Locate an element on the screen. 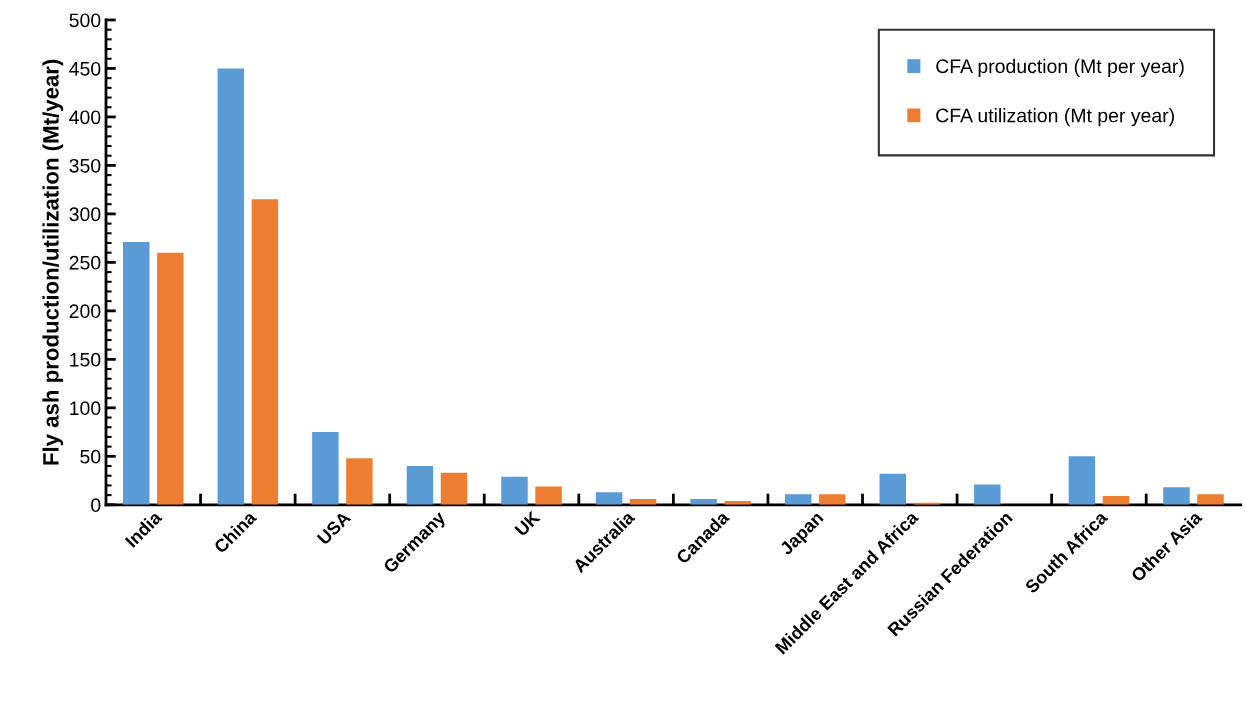  y-tick-label: 350 is located at coordinates (85, 165).